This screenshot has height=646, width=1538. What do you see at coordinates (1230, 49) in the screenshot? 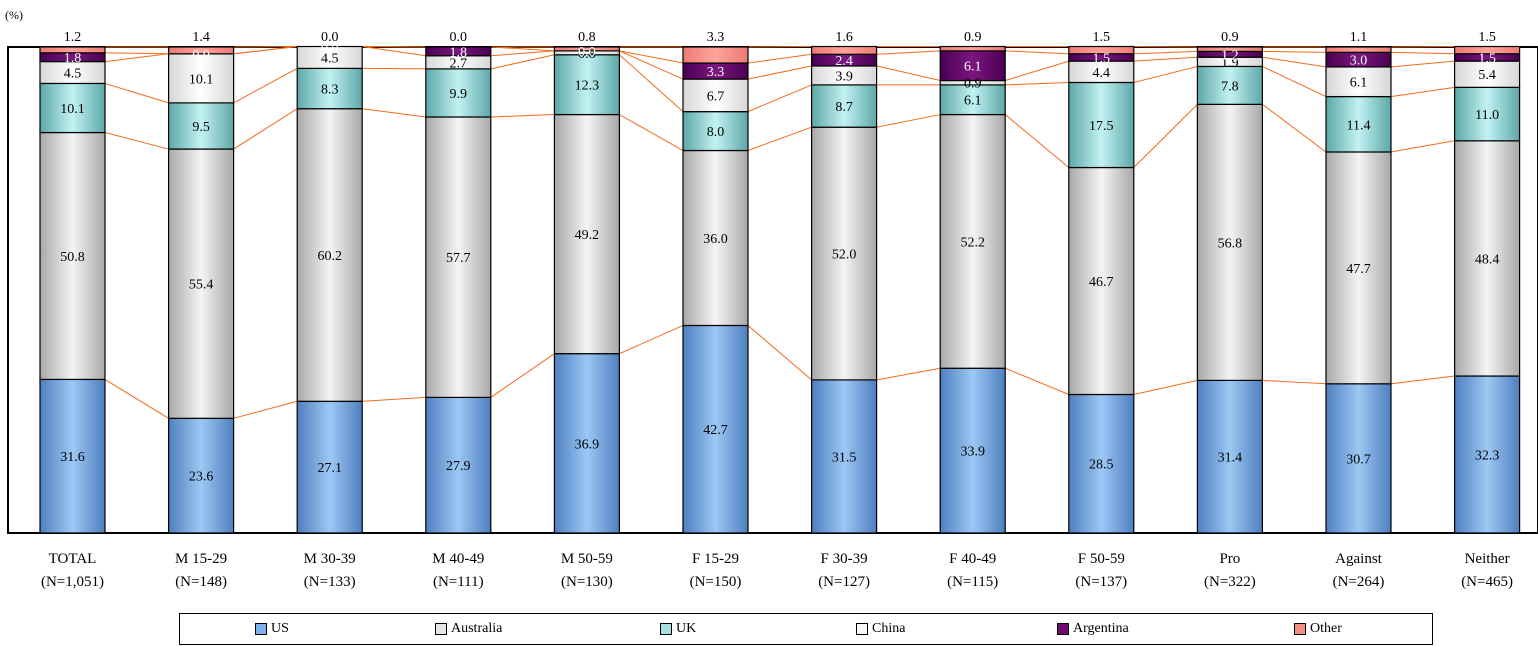
I see `bar-segment-other-pro` at bounding box center [1230, 49].